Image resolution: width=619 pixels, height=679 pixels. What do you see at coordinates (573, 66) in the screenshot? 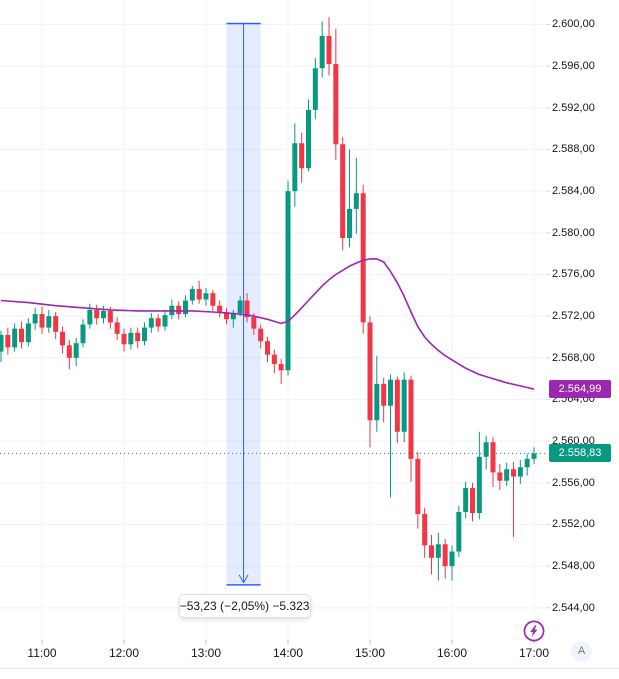
I see `price-label: 2.596,00` at bounding box center [573, 66].